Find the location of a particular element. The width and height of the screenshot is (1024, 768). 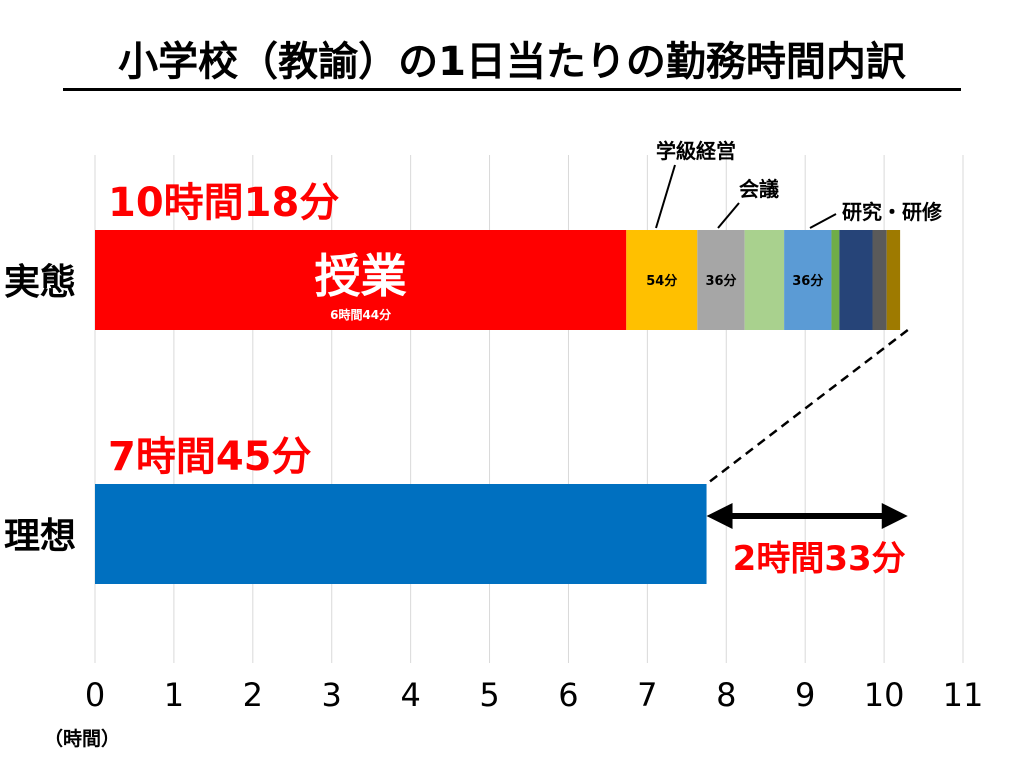

callout-label-1: 会議 is located at coordinates (759, 189).